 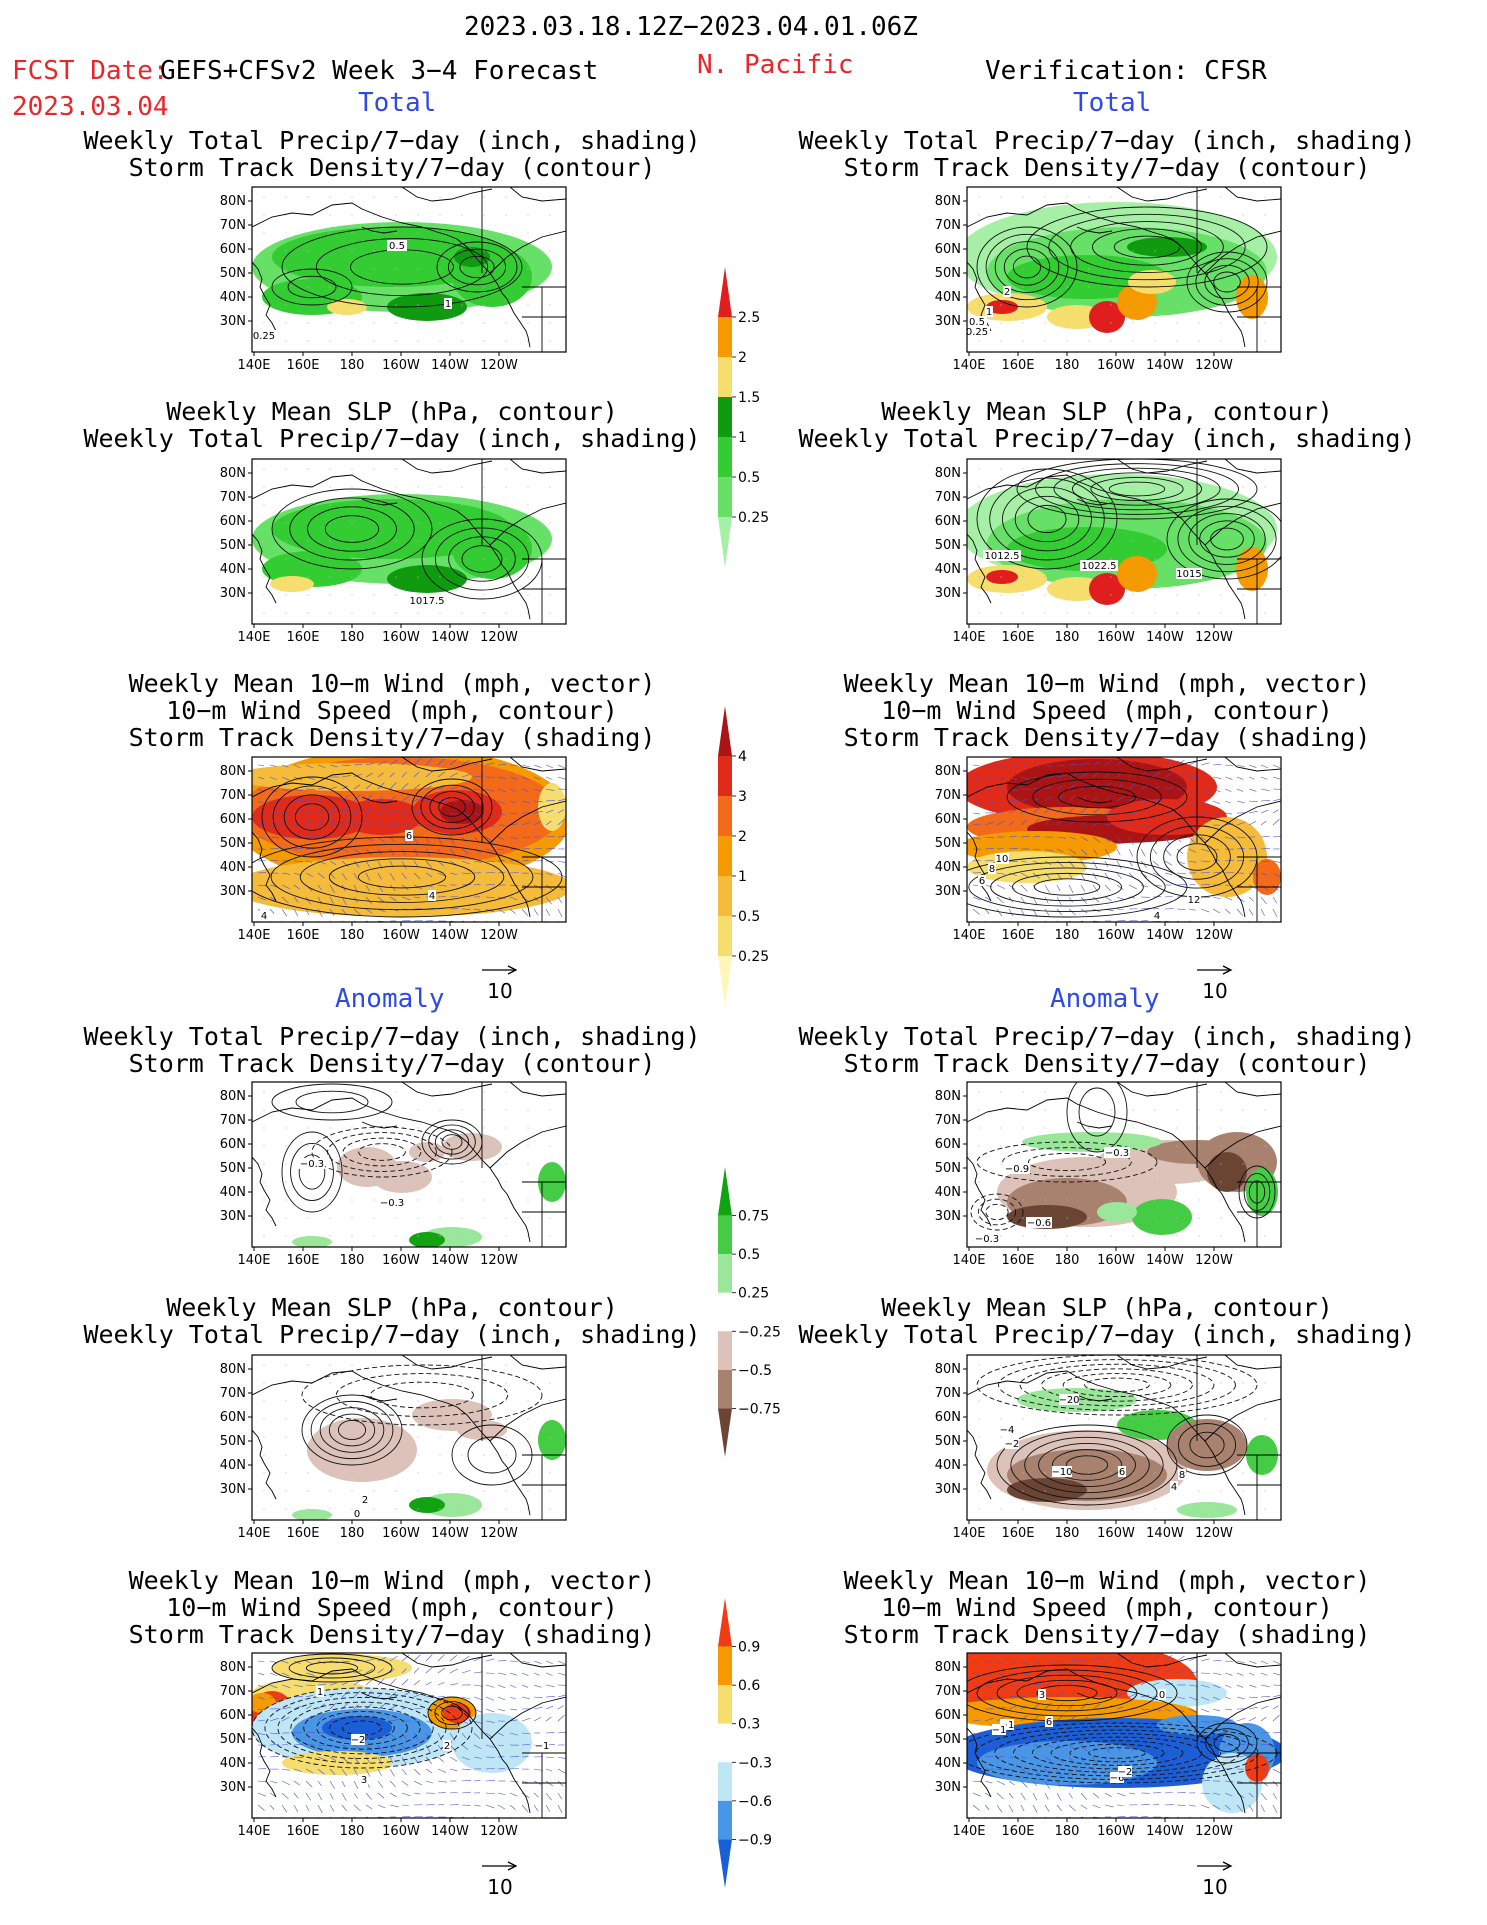 I want to click on colorbar-label: 4, so click(x=742, y=757).